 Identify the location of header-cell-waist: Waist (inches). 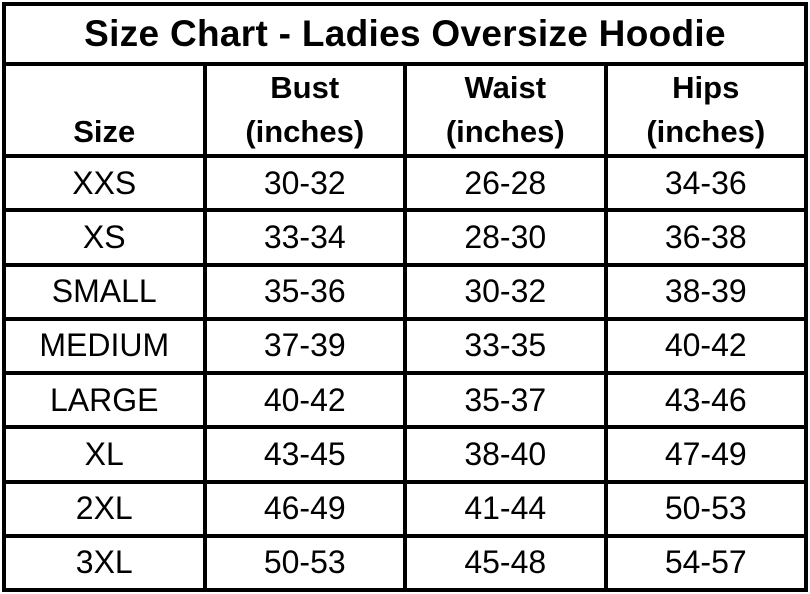
(505, 110).